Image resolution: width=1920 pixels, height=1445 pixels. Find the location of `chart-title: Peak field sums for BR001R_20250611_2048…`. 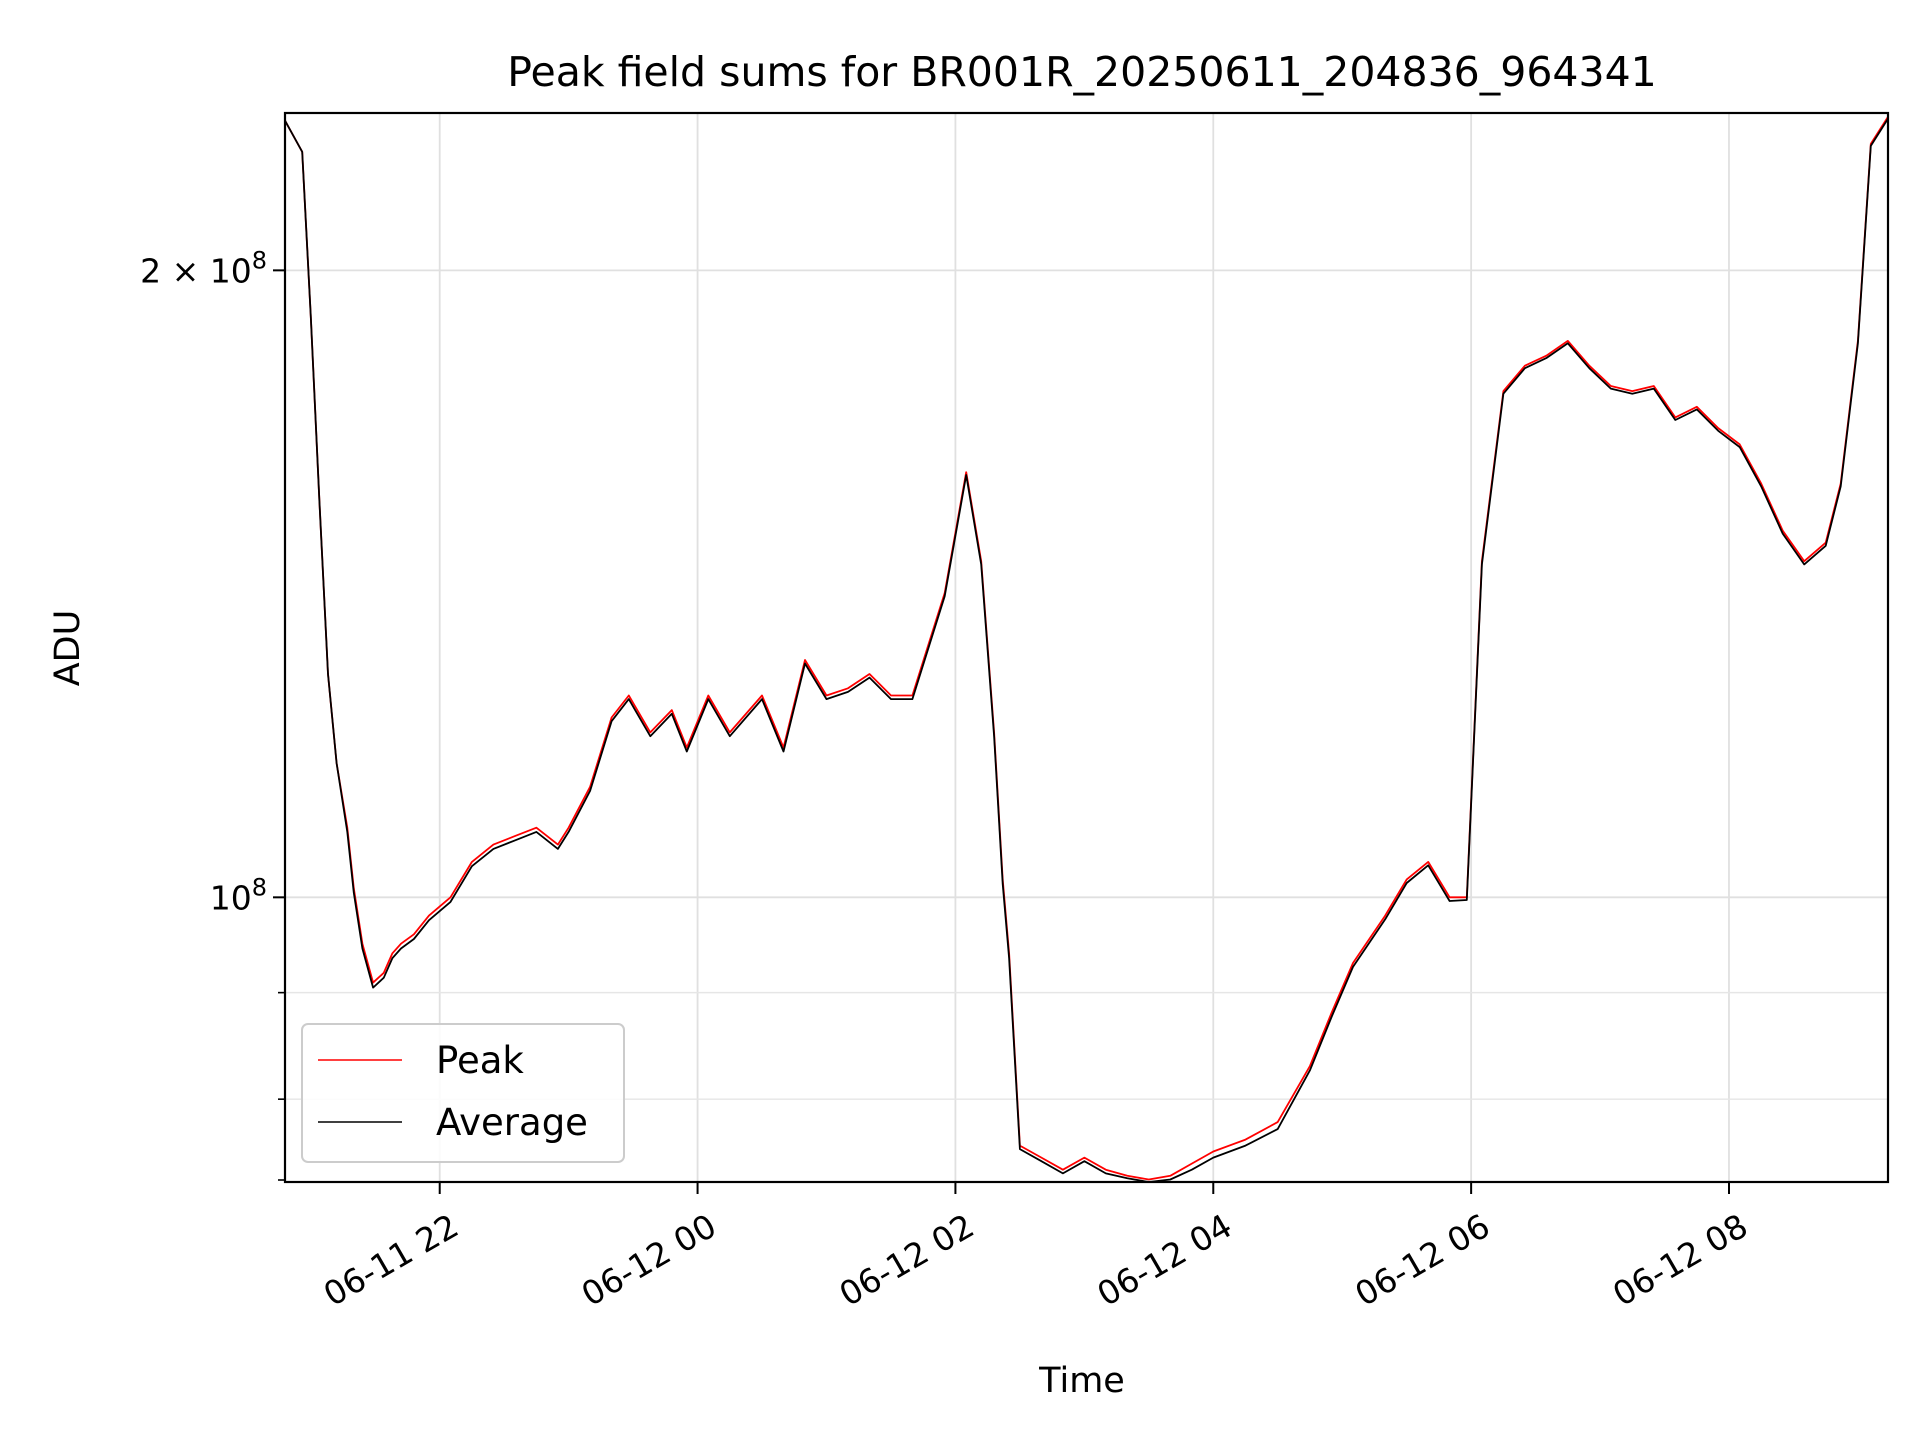

chart-title: Peak field sums for BR001R_20250611_2048… is located at coordinates (1082, 72).